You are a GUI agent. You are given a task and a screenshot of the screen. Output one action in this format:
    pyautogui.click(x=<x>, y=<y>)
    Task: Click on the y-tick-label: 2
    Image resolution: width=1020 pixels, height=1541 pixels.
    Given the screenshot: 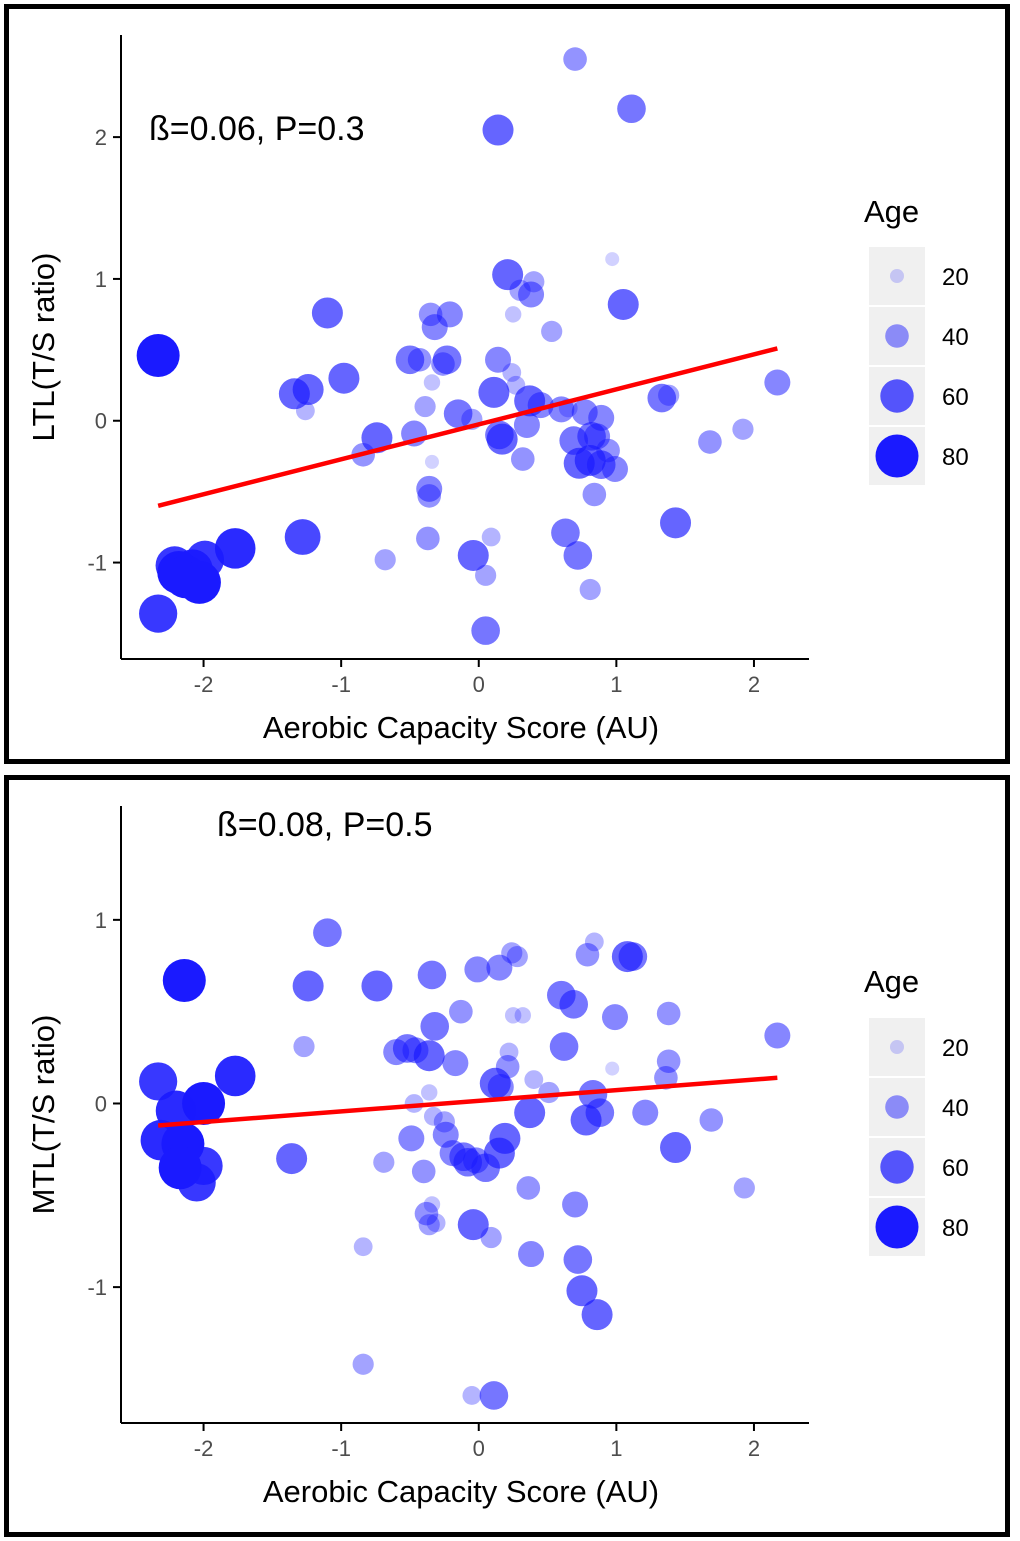 What is the action you would take?
    pyautogui.click(x=101, y=137)
    